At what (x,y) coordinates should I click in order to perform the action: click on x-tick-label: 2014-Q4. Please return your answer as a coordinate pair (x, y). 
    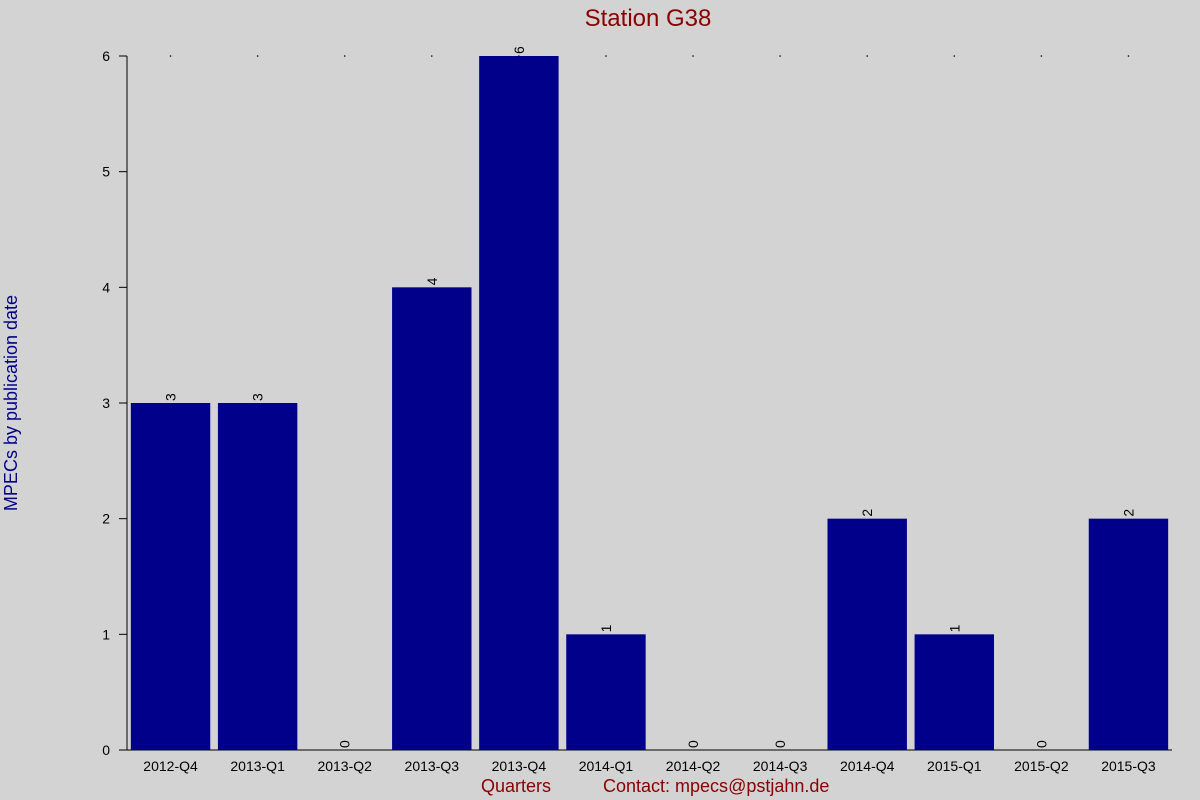
    Looking at the image, I should click on (867, 766).